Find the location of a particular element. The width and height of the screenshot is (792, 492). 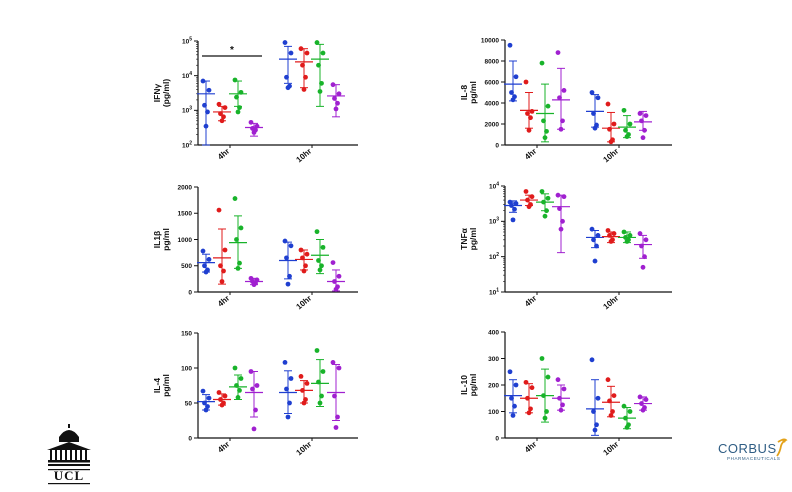

y-tick-label: 10² is located at coordinates (494, 256).